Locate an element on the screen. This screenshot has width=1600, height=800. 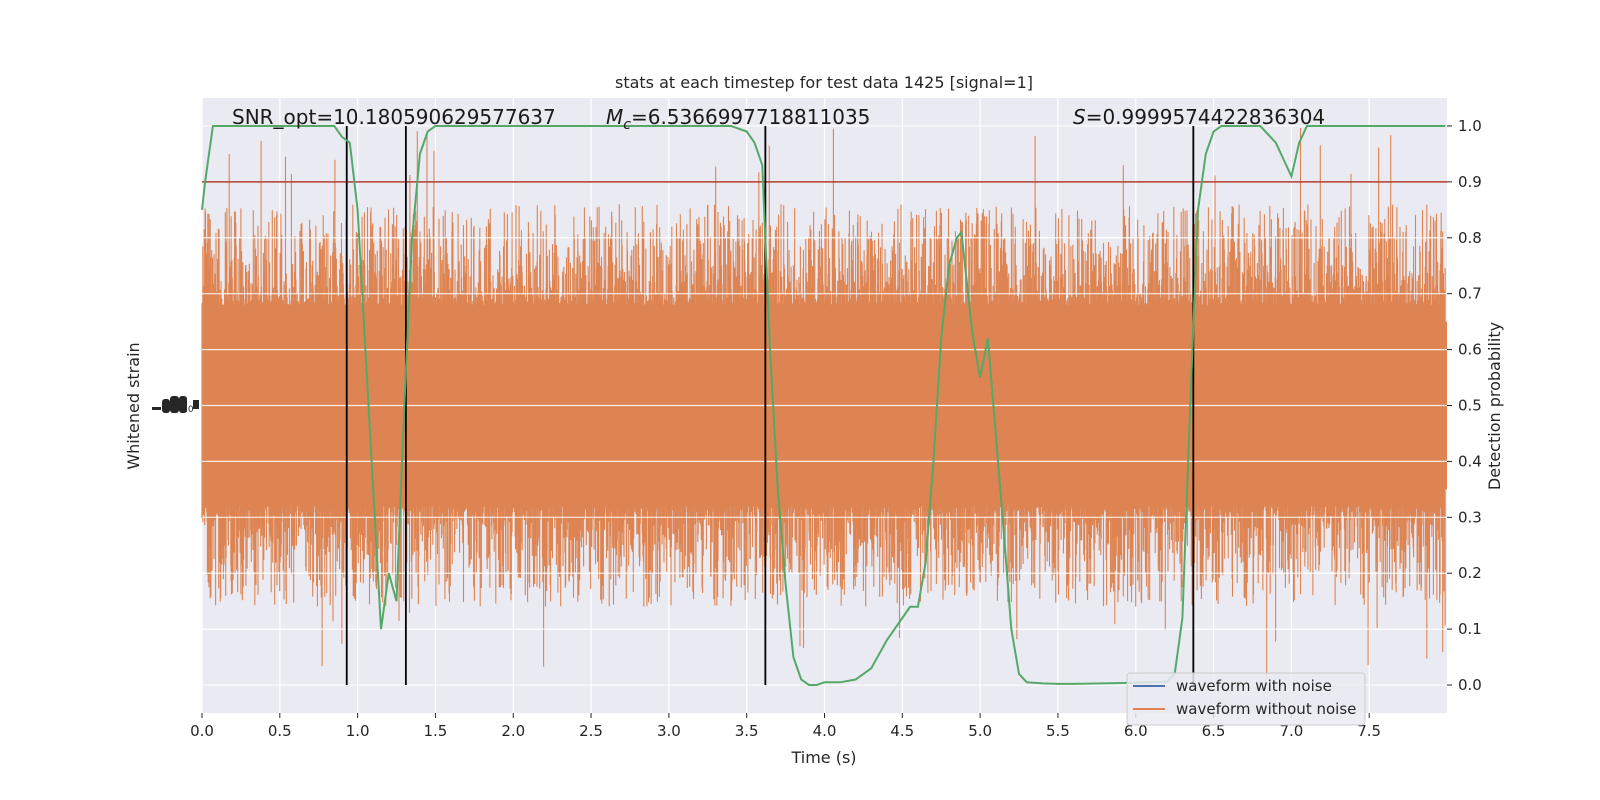
x-tick-label: 2.5 is located at coordinates (591, 731).